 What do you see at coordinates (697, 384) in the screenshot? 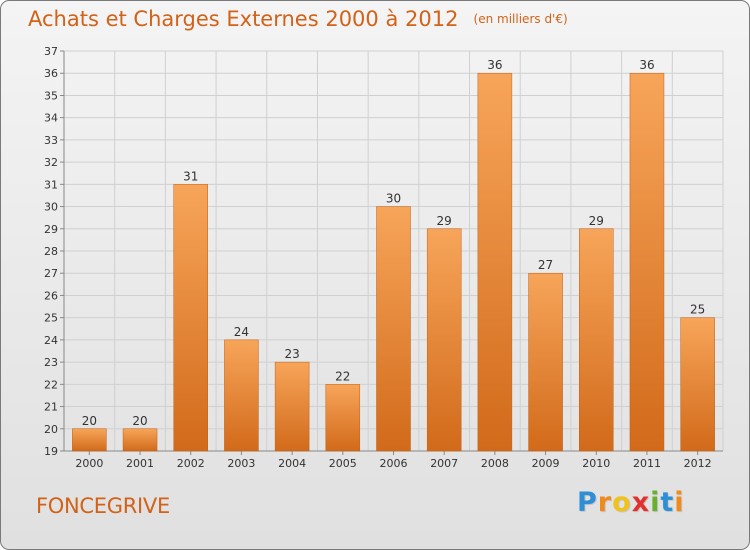
I see `bar-2012` at bounding box center [697, 384].